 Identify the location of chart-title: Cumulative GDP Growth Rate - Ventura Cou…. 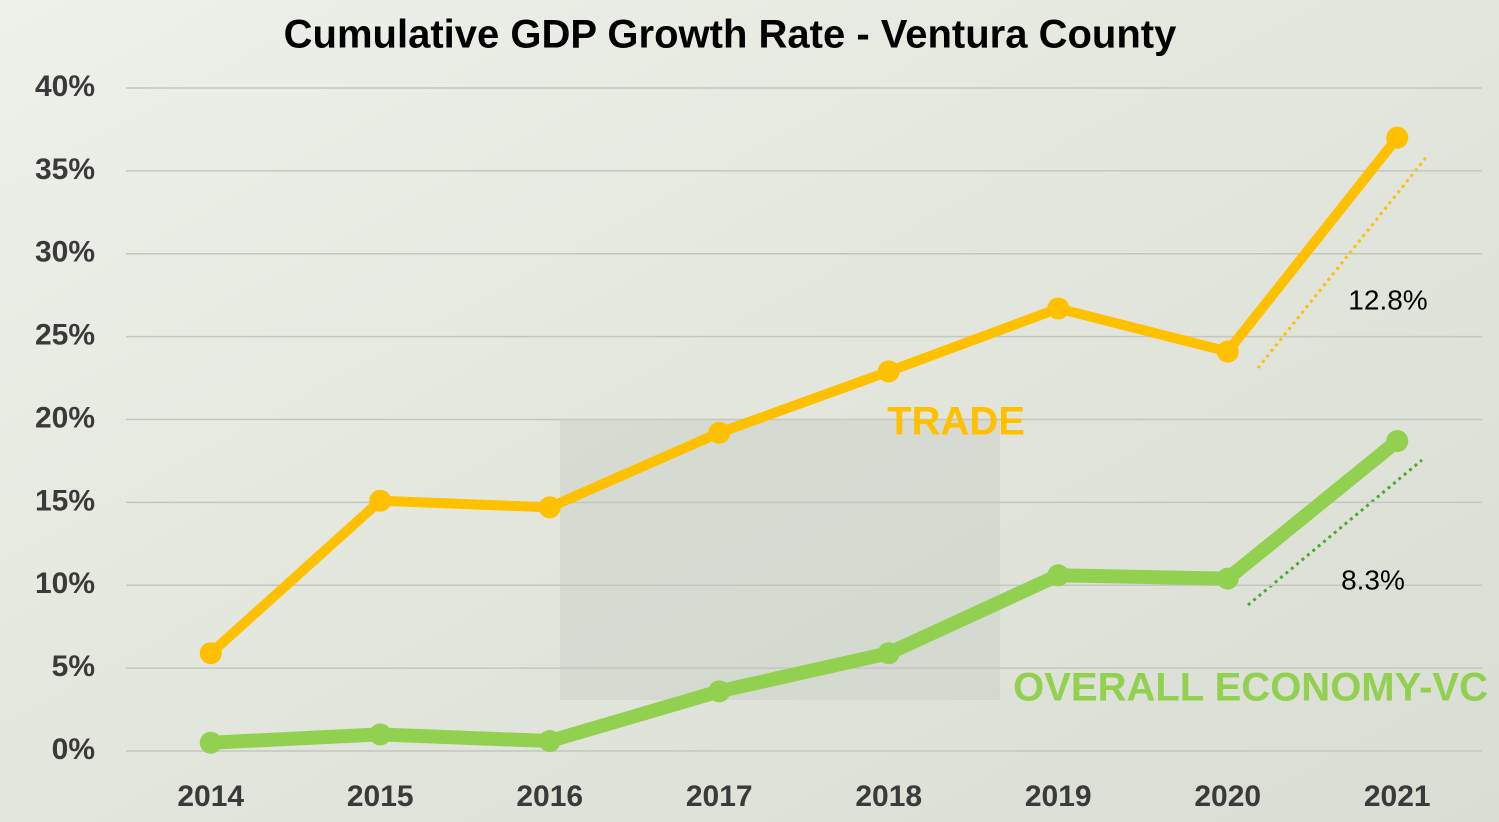
(730, 35).